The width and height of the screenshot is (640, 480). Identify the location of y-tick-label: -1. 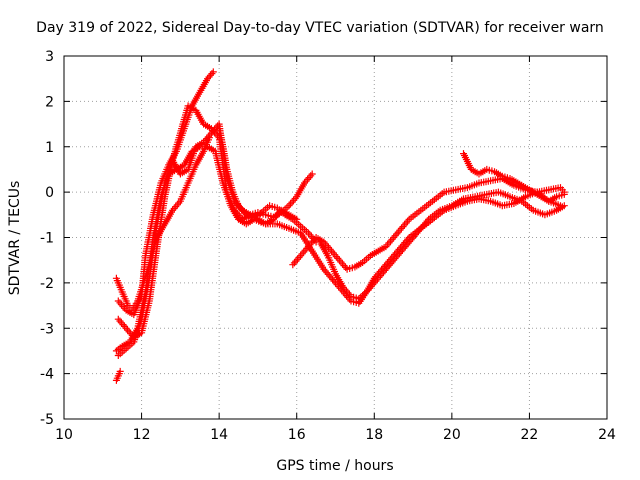
(47, 239).